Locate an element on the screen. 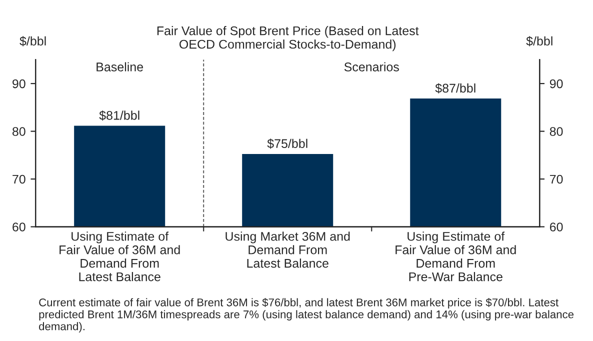 This screenshot has height=341, width=593. y2-tick-label: 60 is located at coordinates (556, 227).